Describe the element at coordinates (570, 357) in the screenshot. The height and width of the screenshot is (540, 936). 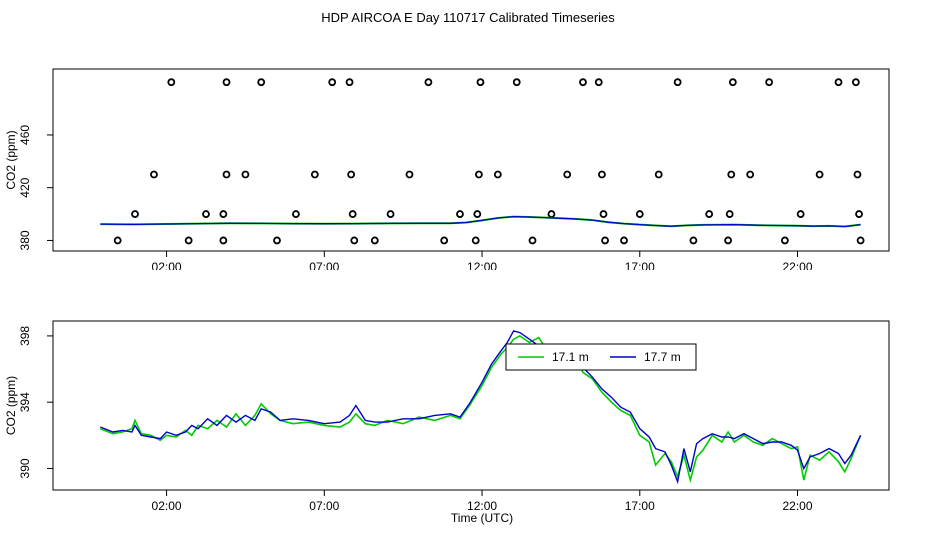
I see `legend-label: 17.1 m` at that location.